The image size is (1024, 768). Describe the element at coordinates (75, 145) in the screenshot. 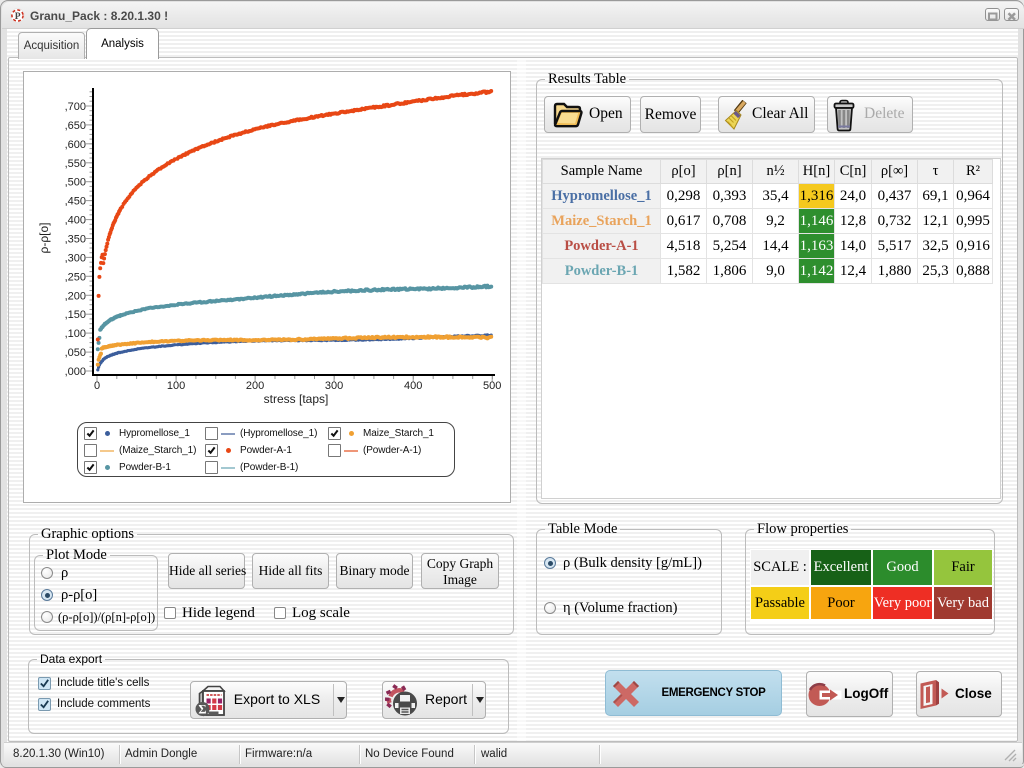

I see `svg-text: ,600` at that location.